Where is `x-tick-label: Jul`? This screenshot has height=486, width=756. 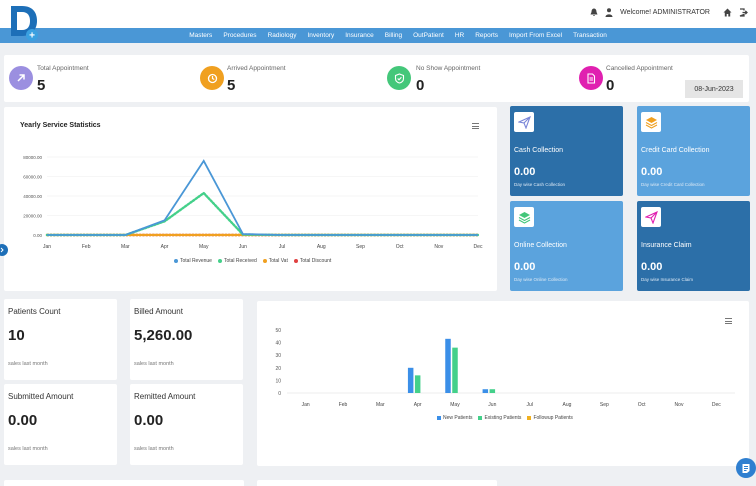 x-tick-label: Jul is located at coordinates (282, 247).